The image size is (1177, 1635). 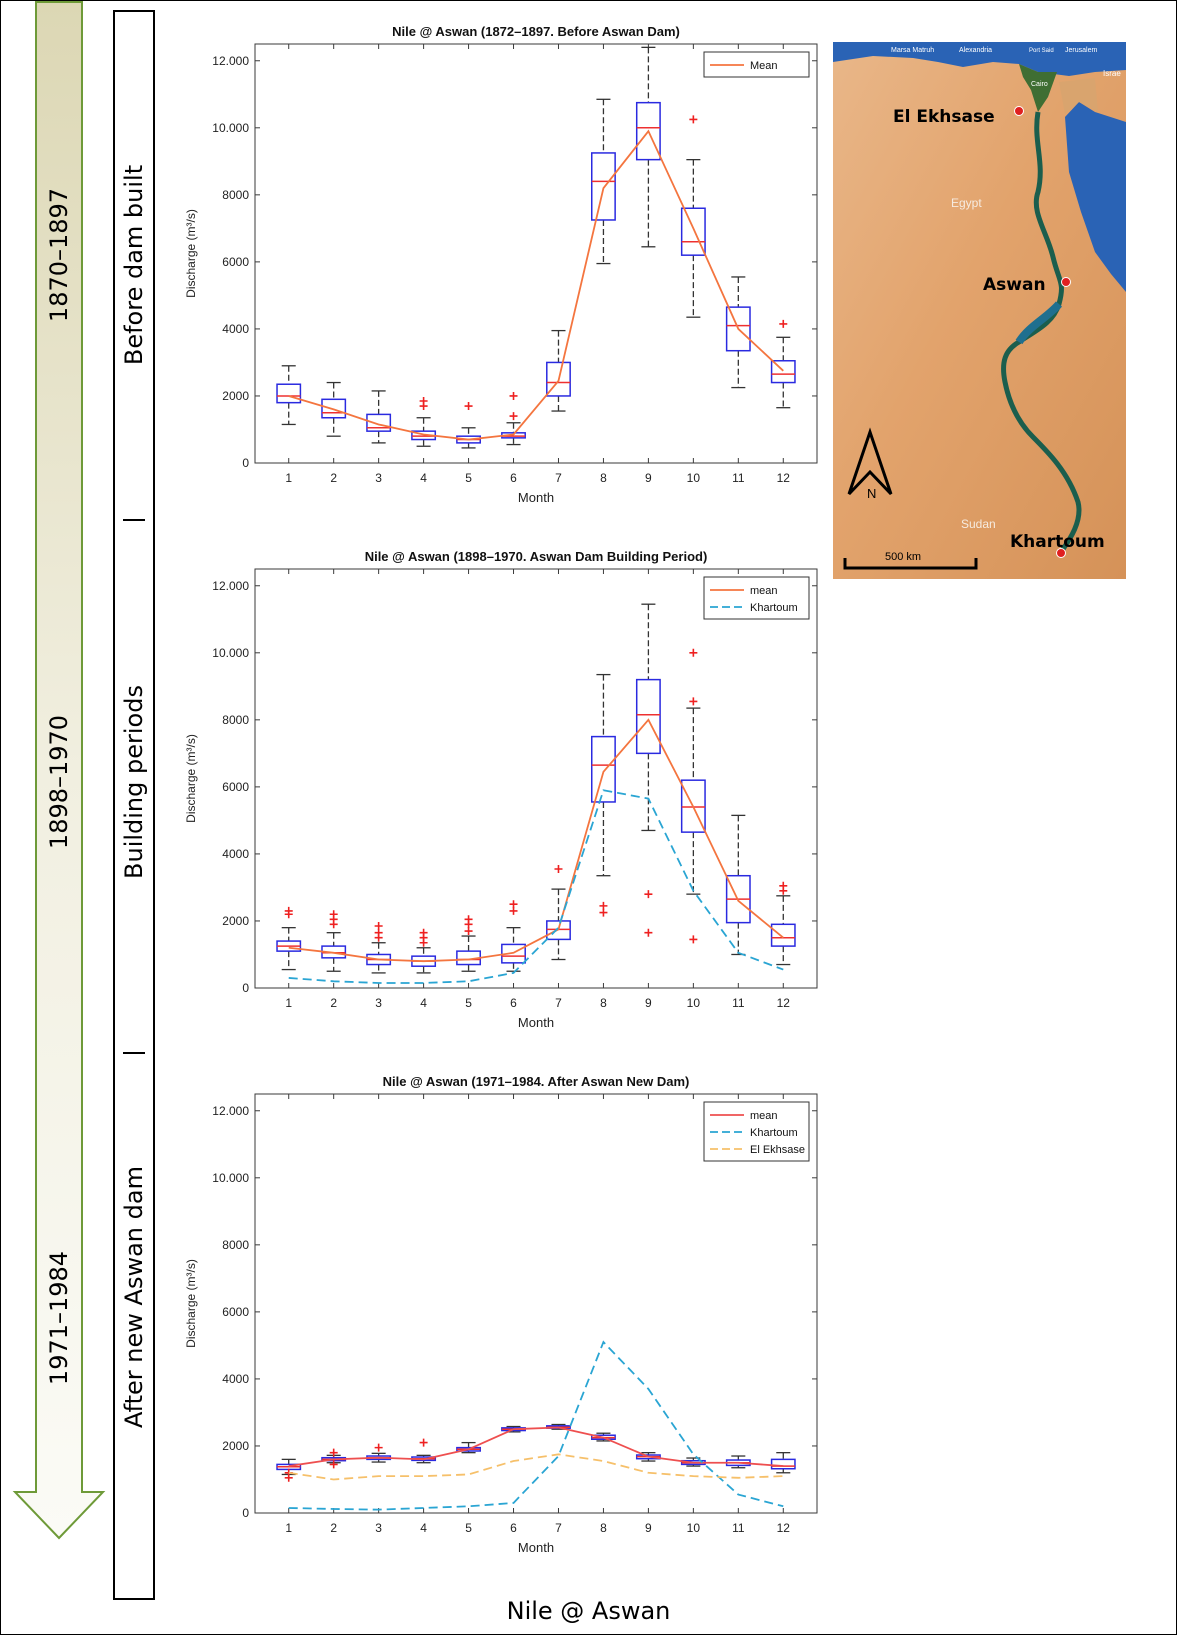 I want to click on legend: mean Khartoum El Ekhsase, so click(x=756, y=1131).